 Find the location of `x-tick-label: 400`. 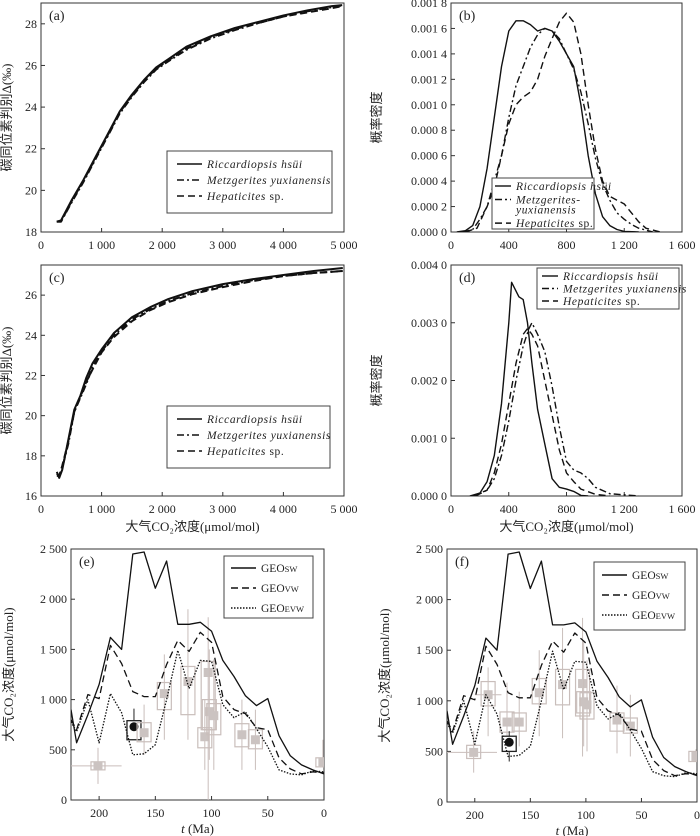

x-tick-label: 400 is located at coordinates (509, 509).